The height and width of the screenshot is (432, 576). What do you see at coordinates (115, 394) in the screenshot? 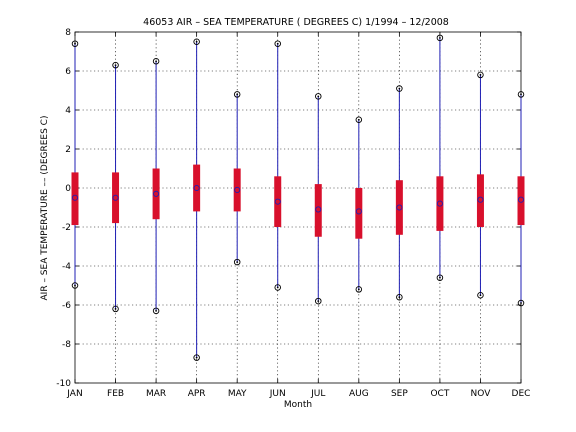
I see `x-tick-label: FEB` at bounding box center [115, 394].